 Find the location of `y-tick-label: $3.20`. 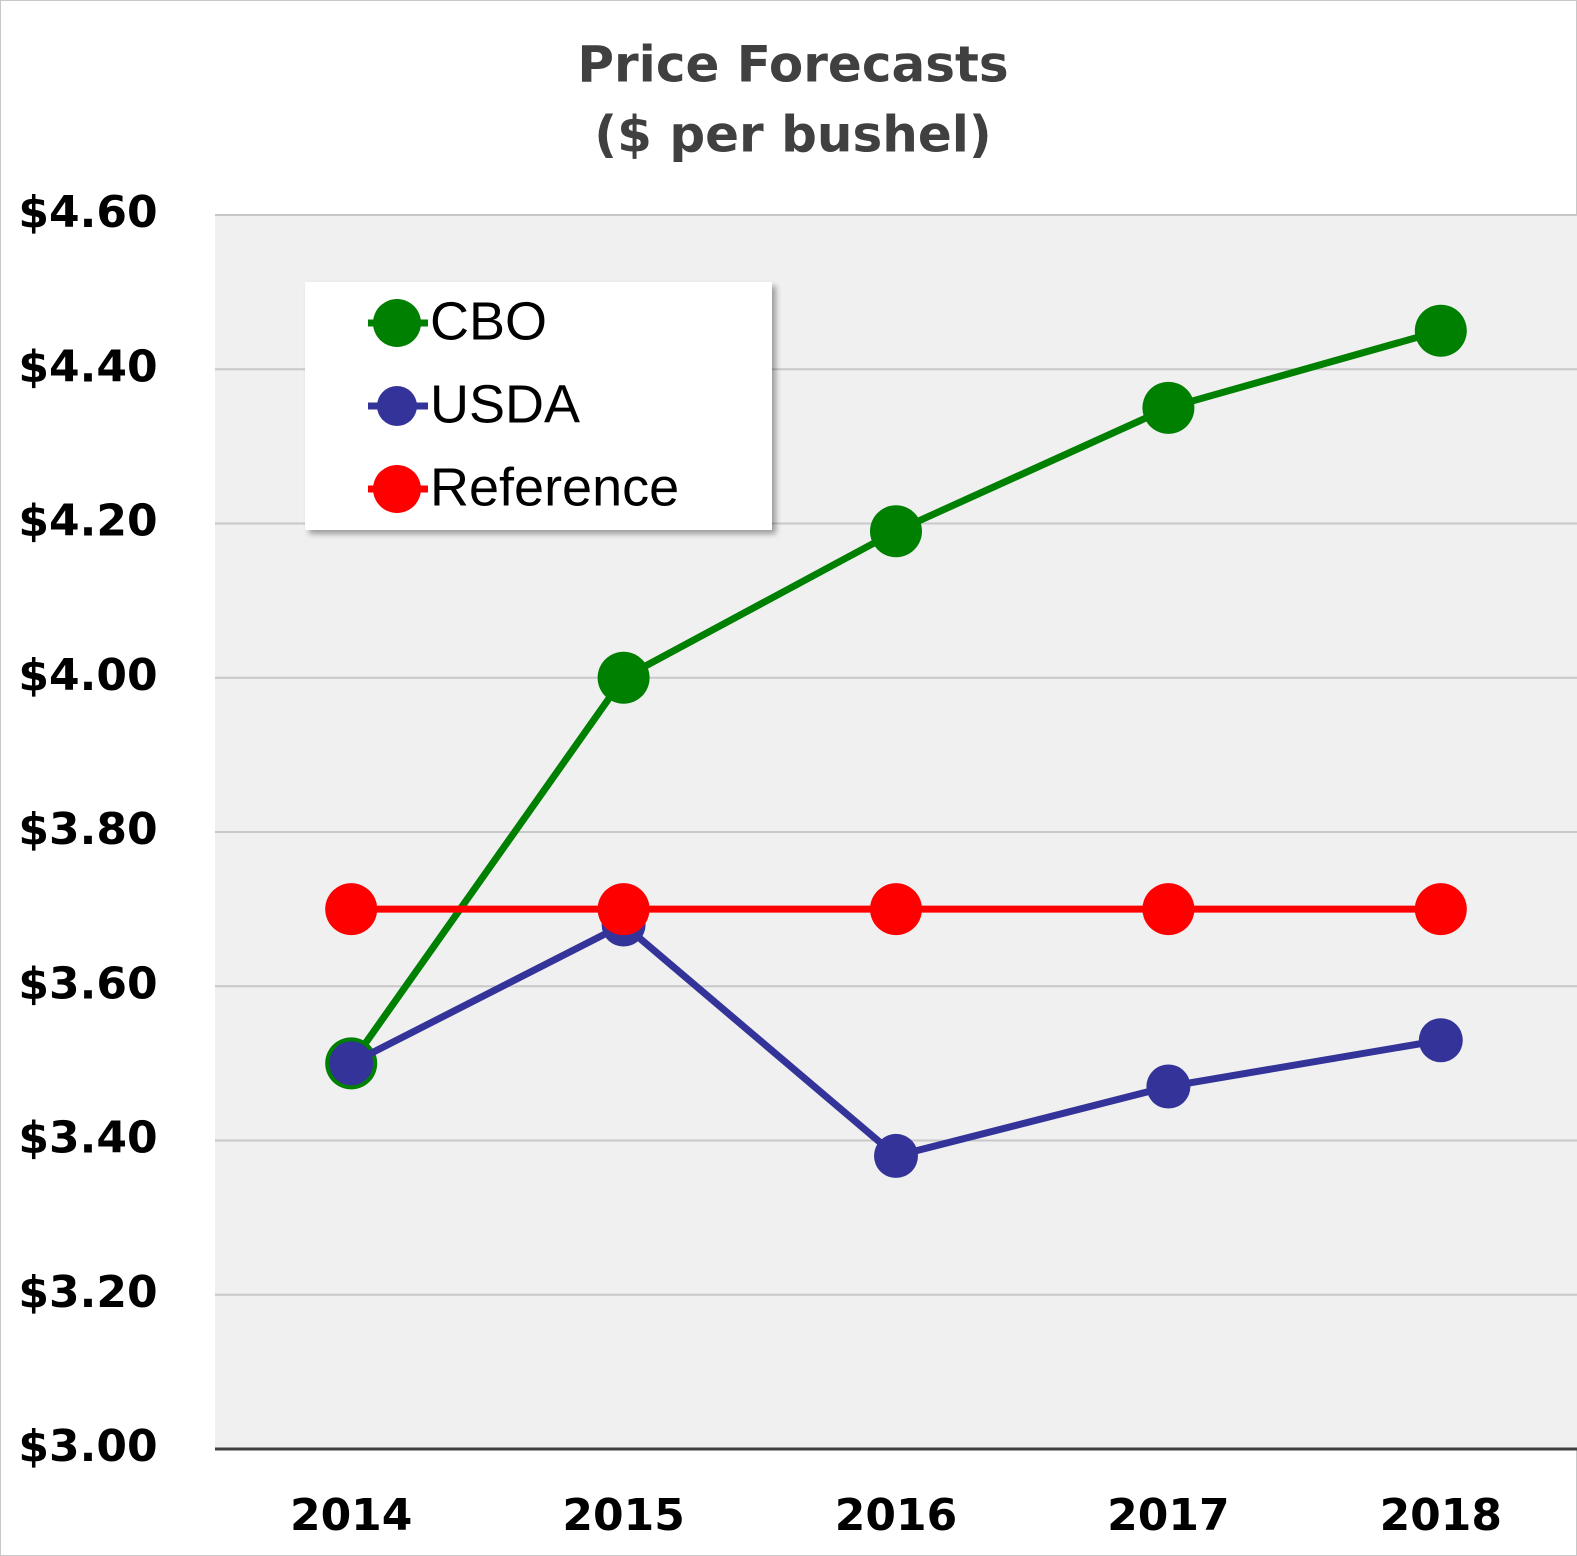

y-tick-label: $3.20 is located at coordinates (87, 1292).